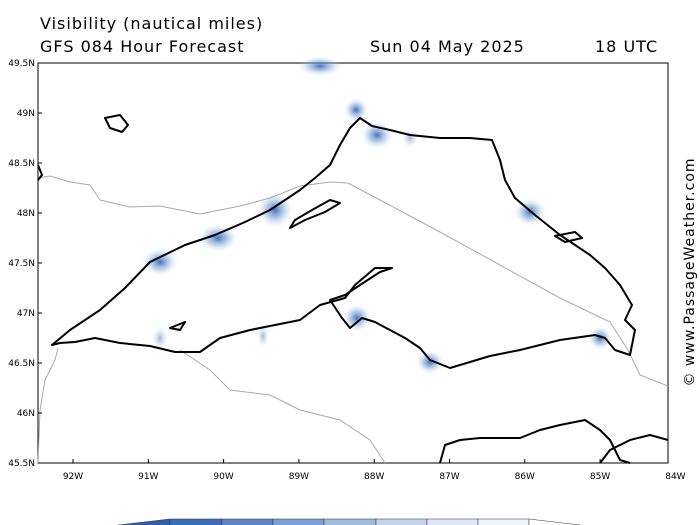 Image resolution: width=700 pixels, height=525 pixels. What do you see at coordinates (690, 271) in the screenshot?
I see `watermark: © www.PassageWeather.com` at bounding box center [690, 271].